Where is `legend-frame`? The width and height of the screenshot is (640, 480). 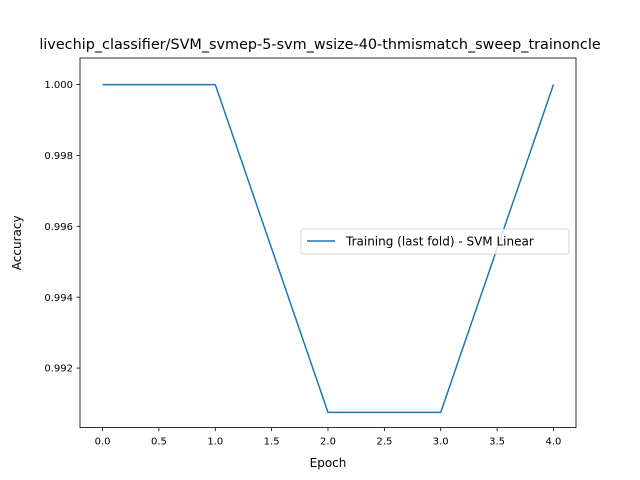
legend-frame is located at coordinates (435, 241).